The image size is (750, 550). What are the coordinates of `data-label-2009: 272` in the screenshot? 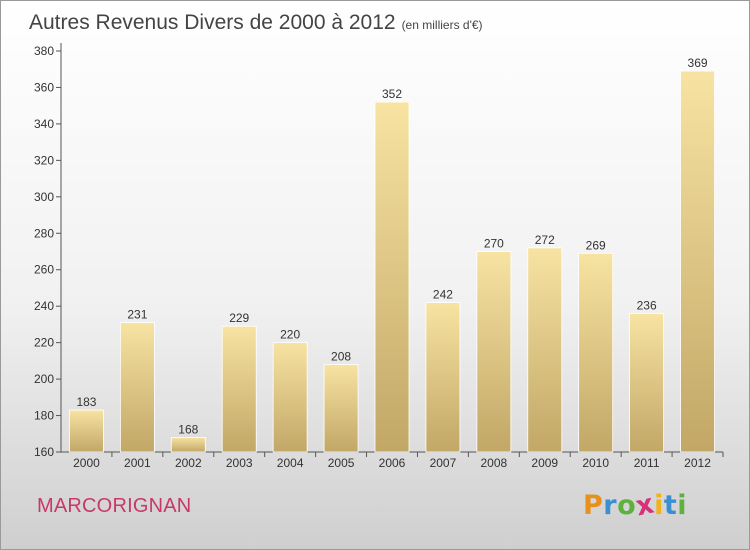 It's located at (545, 240).